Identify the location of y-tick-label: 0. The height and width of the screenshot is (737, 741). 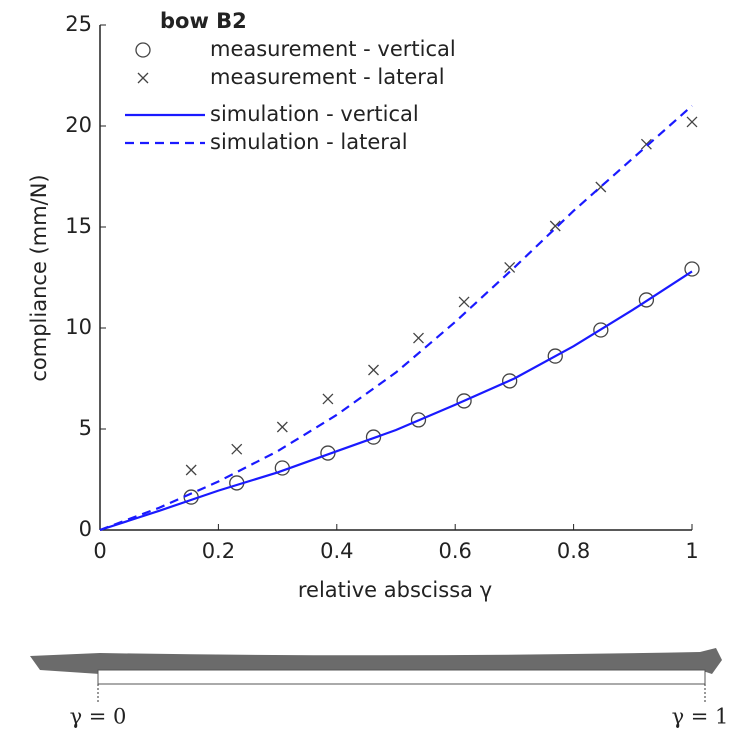
(85, 529).